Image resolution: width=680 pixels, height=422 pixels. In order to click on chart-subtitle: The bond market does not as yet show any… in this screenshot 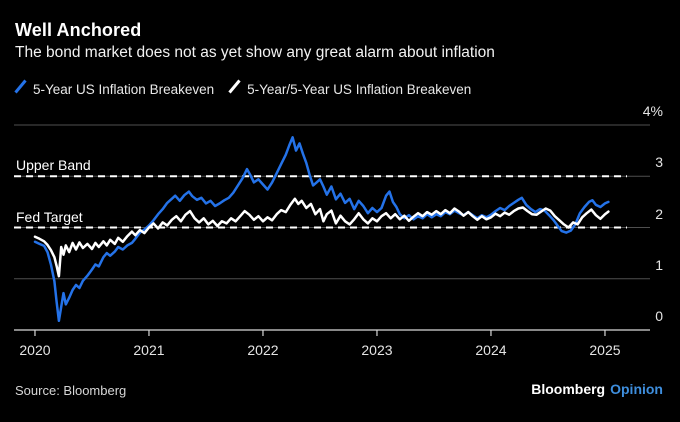, I will do `click(255, 52)`.